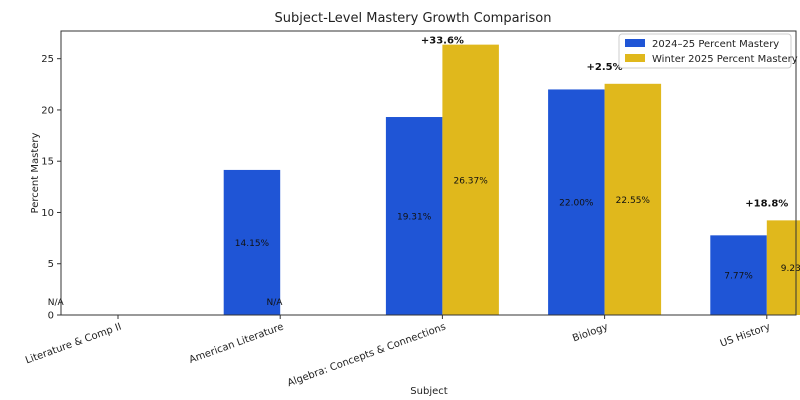 This screenshot has width=800, height=400. Describe the element at coordinates (51, 316) in the screenshot. I see `y-tick-label: 0` at that location.